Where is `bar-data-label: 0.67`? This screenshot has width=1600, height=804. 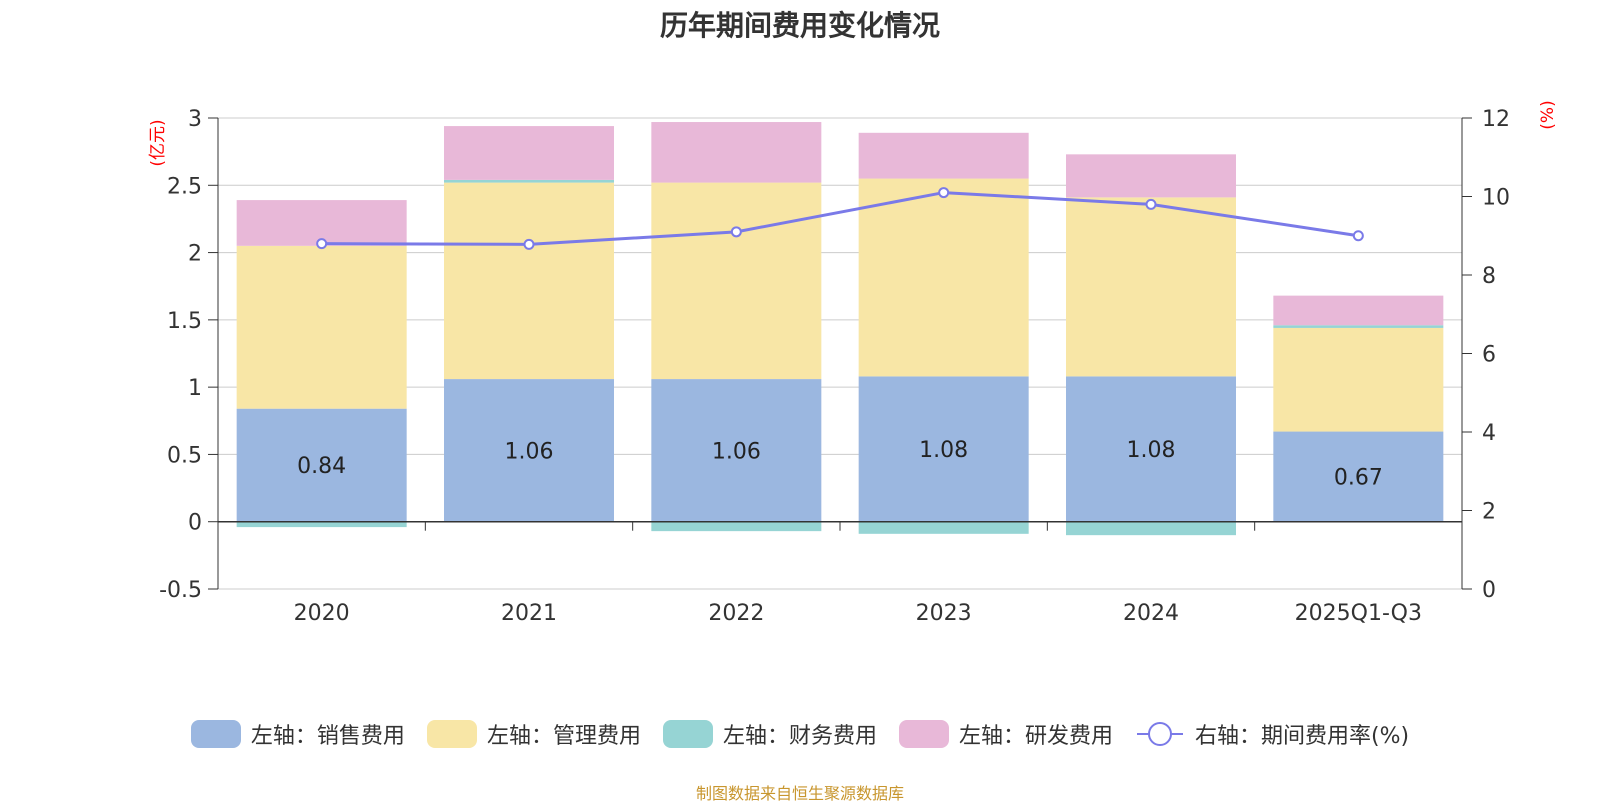
bar-data-label: 0.67 is located at coordinates (1358, 478).